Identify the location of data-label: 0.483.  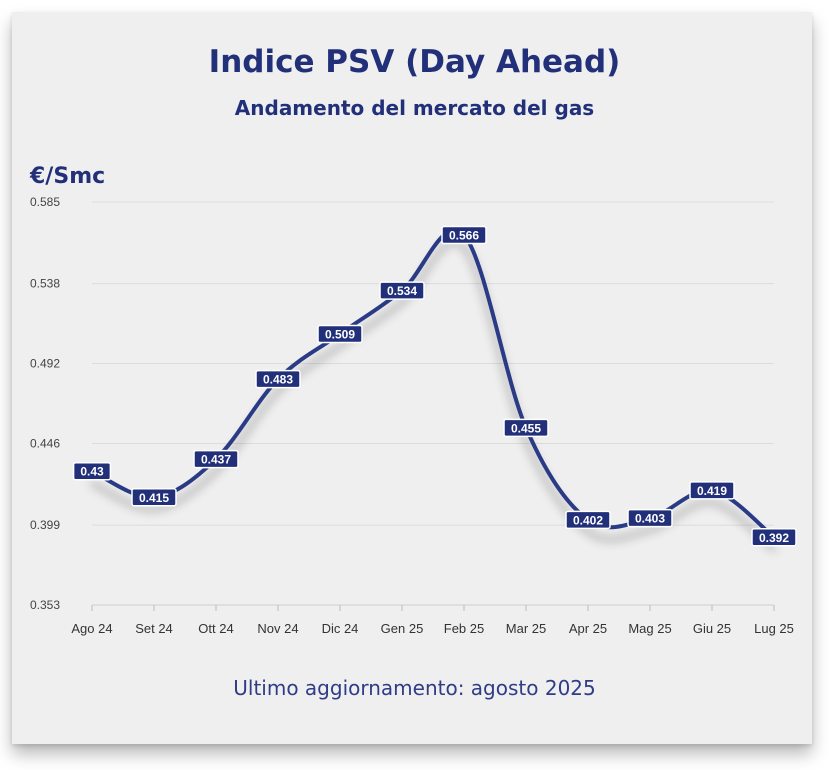
(278, 379).